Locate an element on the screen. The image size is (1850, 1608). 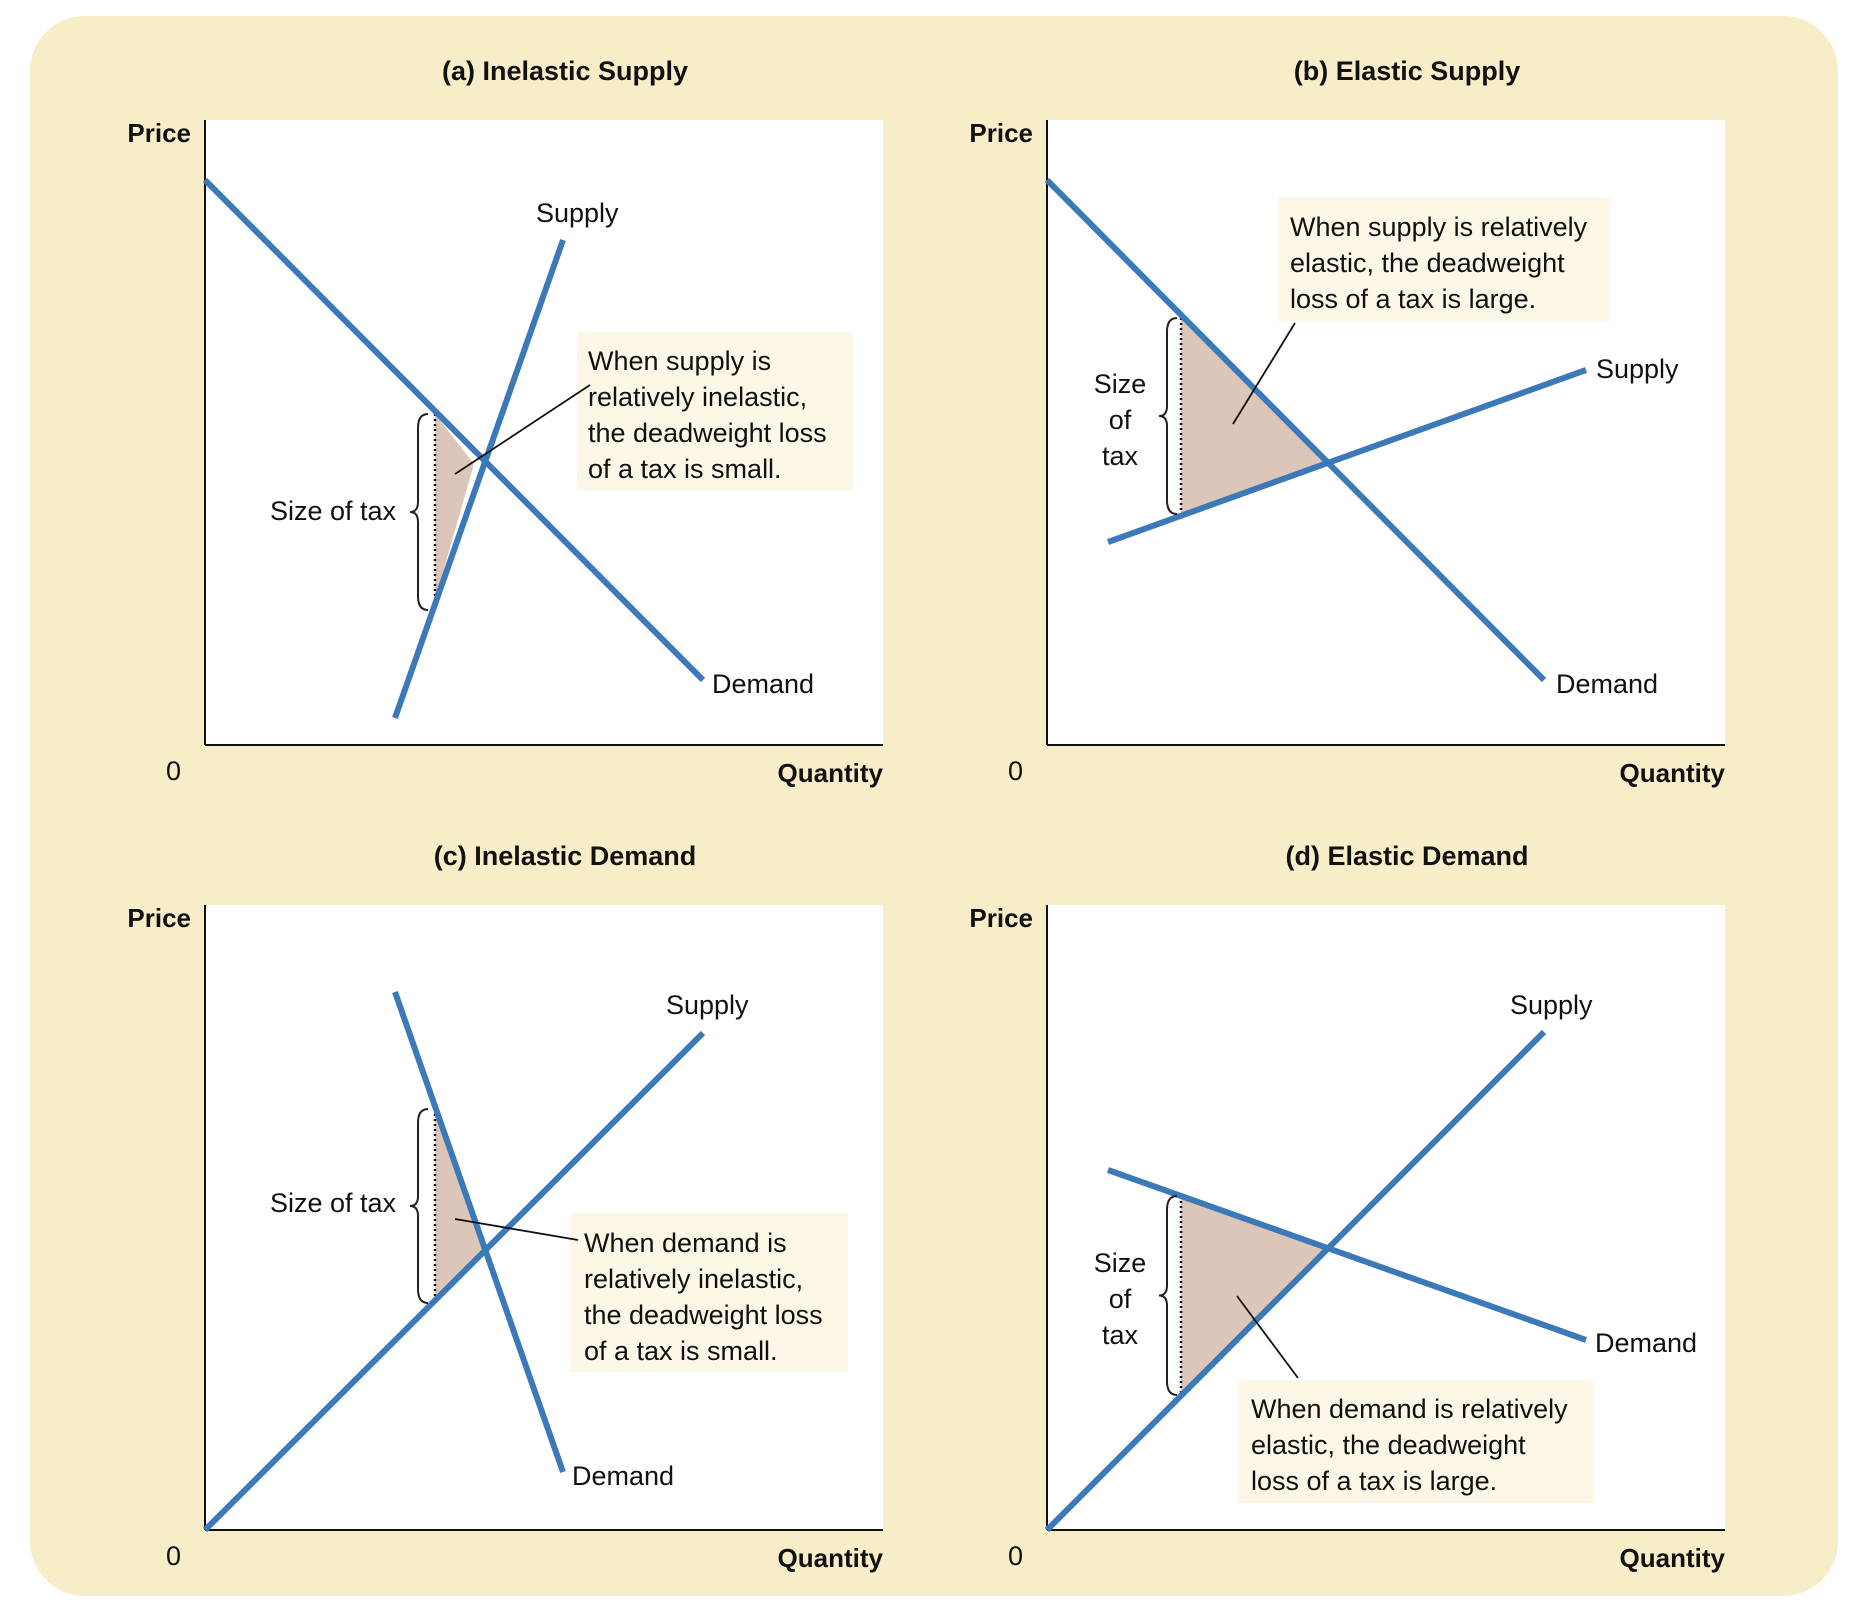
annotation-text: When demand is relatively is located at coordinates (1409, 1409).